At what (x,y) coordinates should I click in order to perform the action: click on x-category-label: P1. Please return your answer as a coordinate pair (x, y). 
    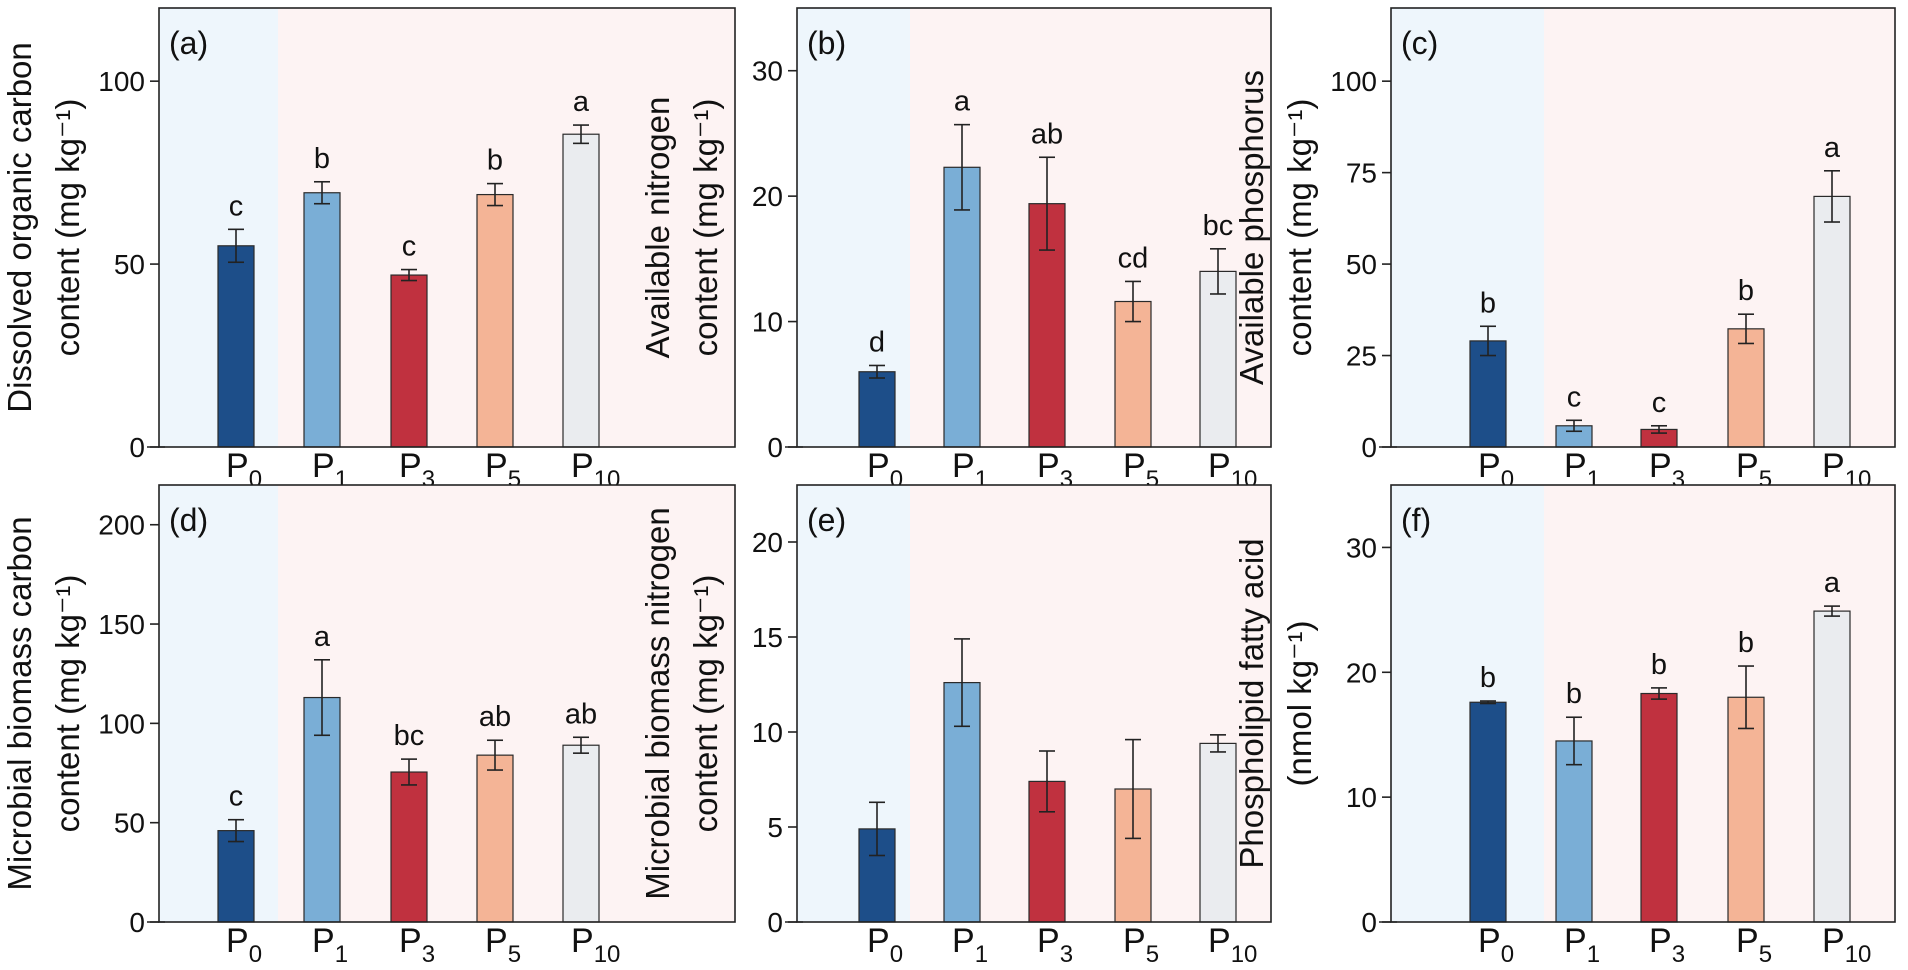
    Looking at the image, I should click on (970, 945).